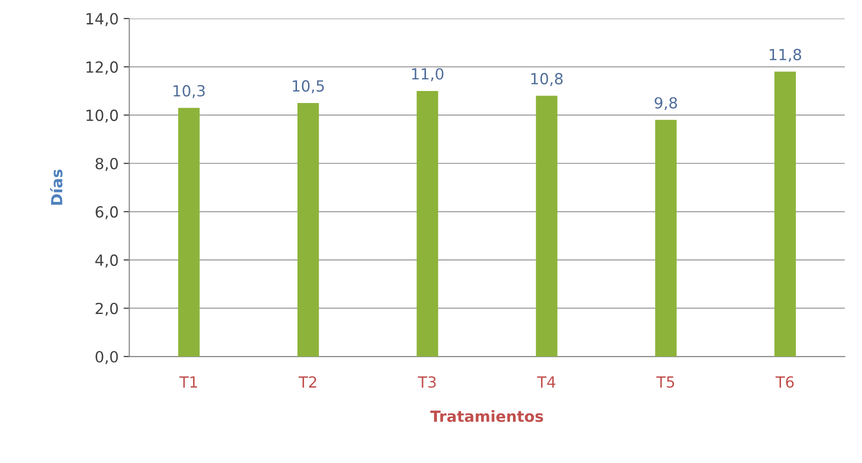 The width and height of the screenshot is (862, 463). Describe the element at coordinates (308, 87) in the screenshot. I see `data-label: 10,5` at that location.